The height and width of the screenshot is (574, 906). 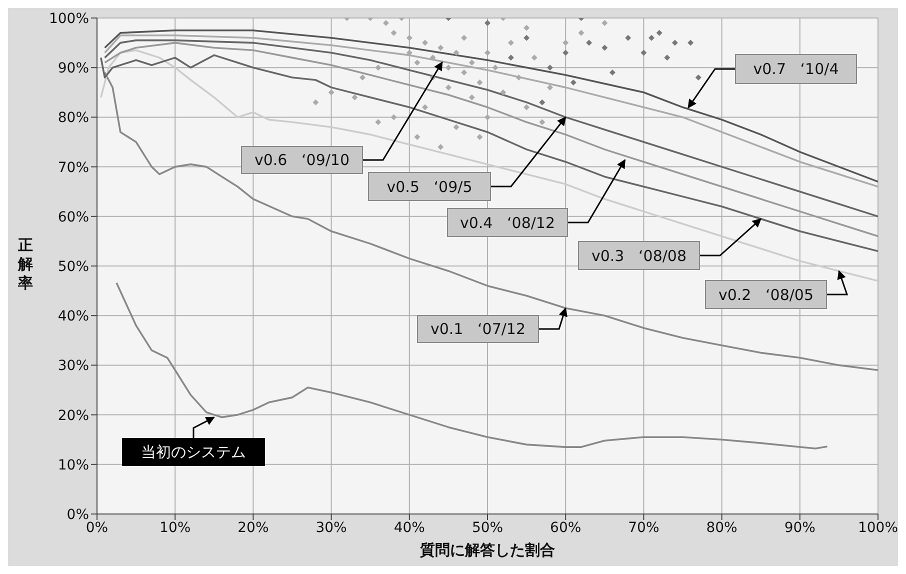 What do you see at coordinates (639, 255) in the screenshot?
I see `annotation: v0.3 ‘08/08` at bounding box center [639, 255].